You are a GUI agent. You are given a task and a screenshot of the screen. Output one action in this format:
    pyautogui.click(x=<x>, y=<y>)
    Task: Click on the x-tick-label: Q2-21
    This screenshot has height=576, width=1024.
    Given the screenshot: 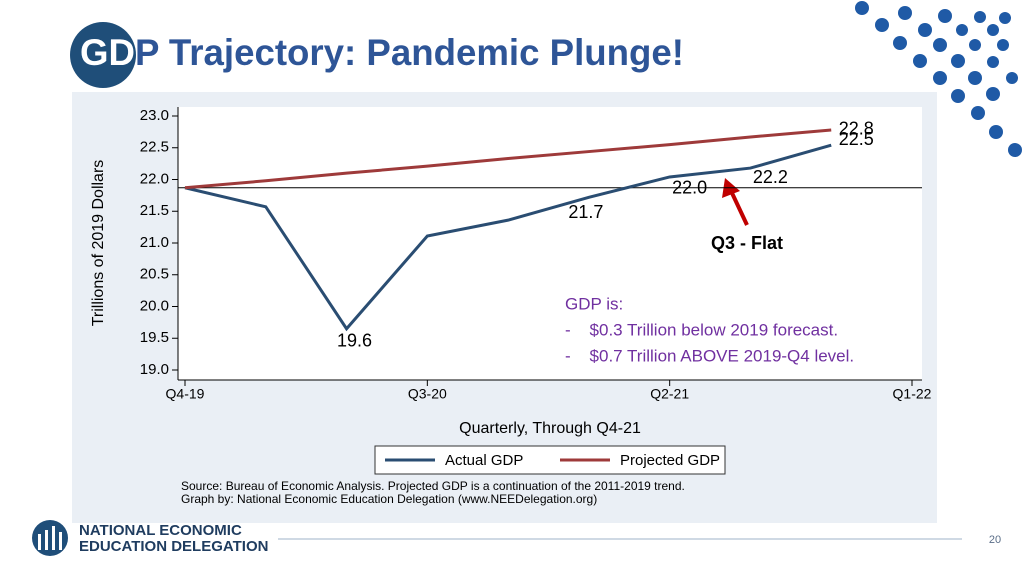 What is the action you would take?
    pyautogui.click(x=669, y=394)
    